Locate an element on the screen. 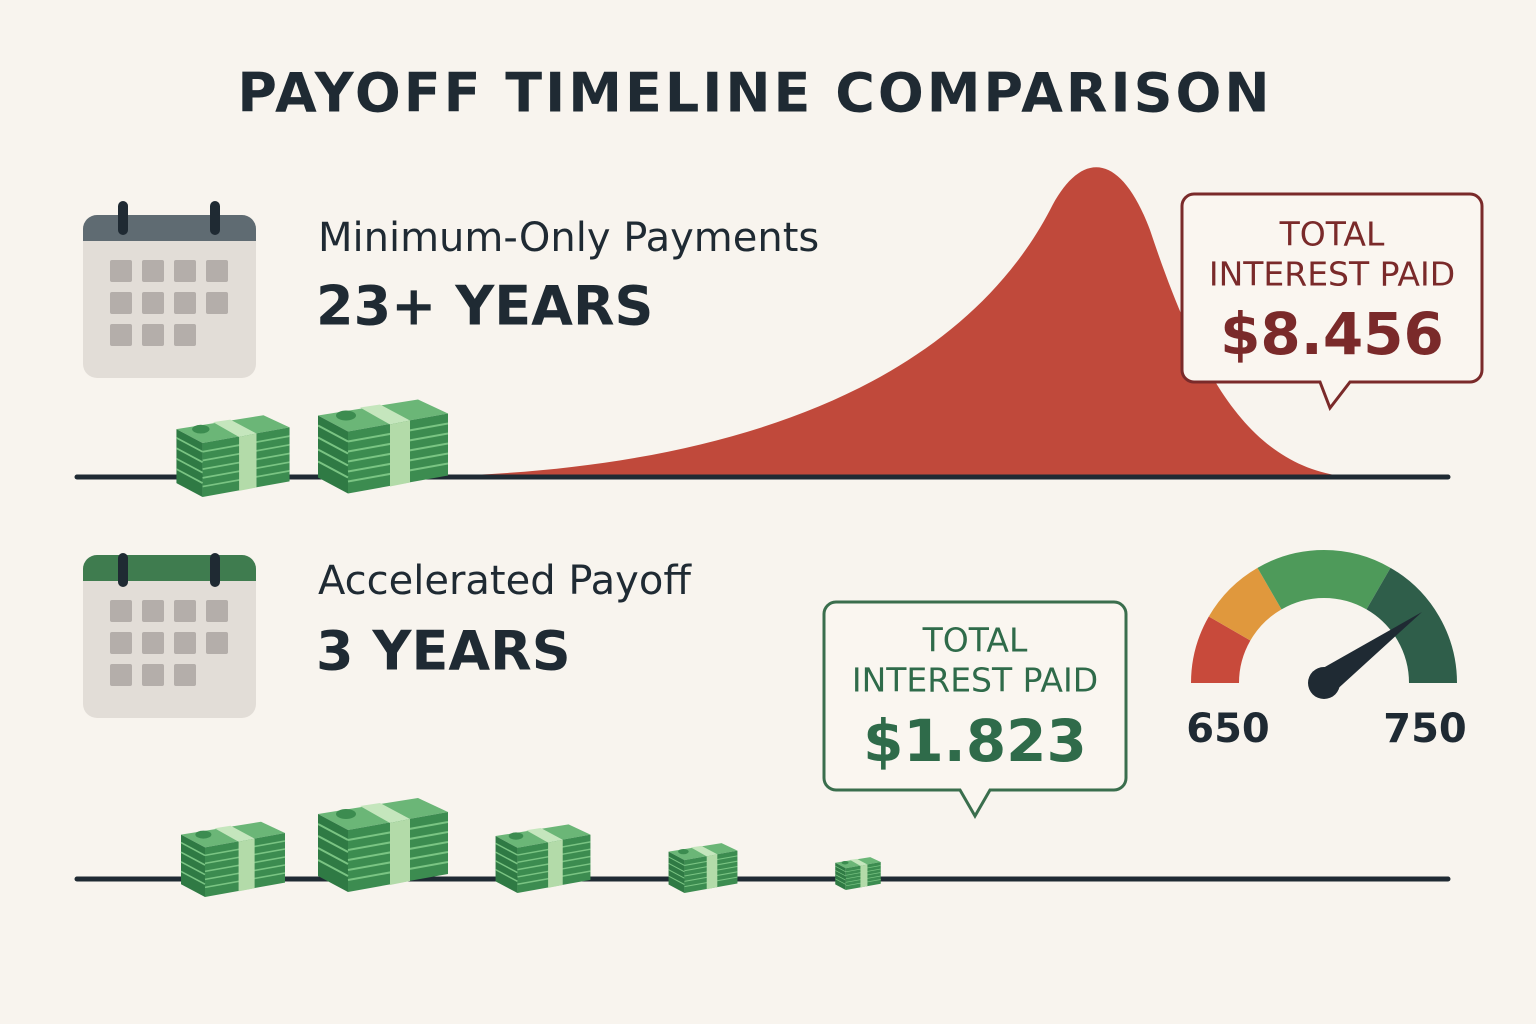  gauge-hub is located at coordinates (1324, 683).